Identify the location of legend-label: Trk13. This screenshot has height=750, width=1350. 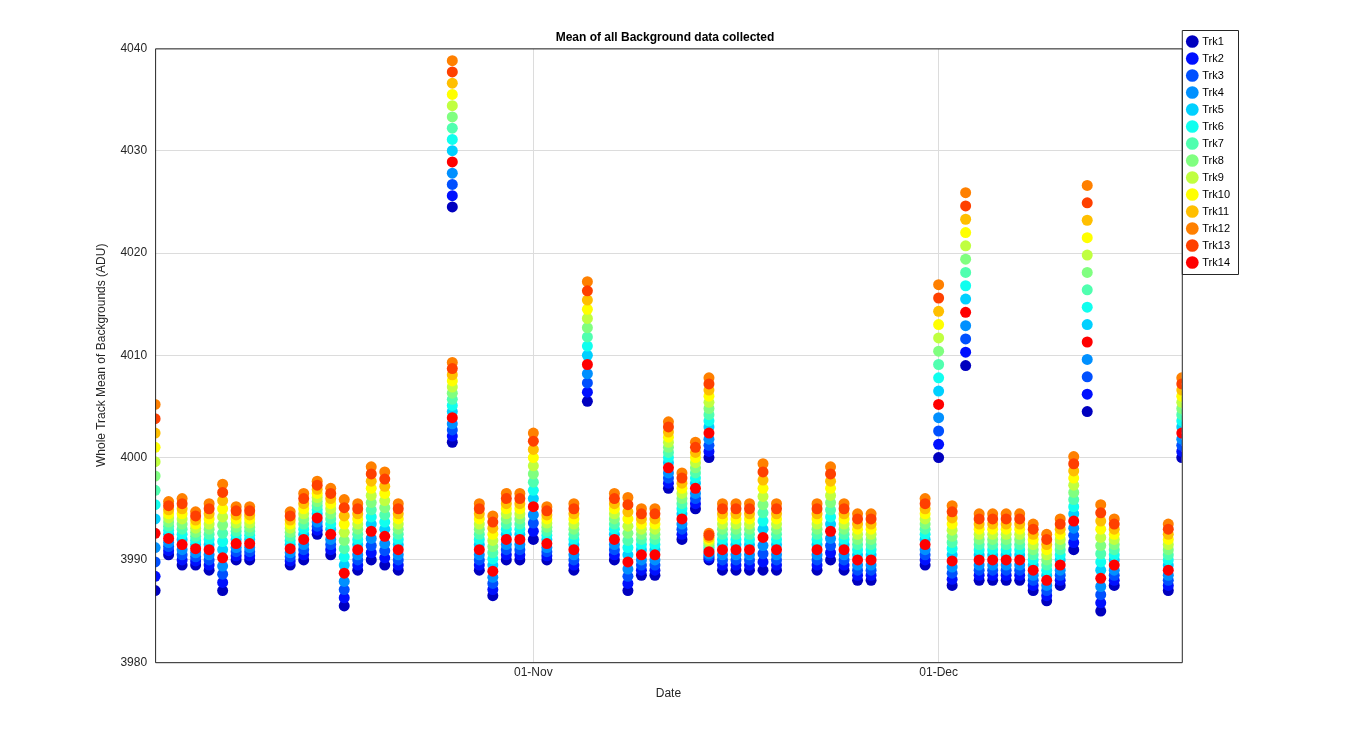
(1216, 244).